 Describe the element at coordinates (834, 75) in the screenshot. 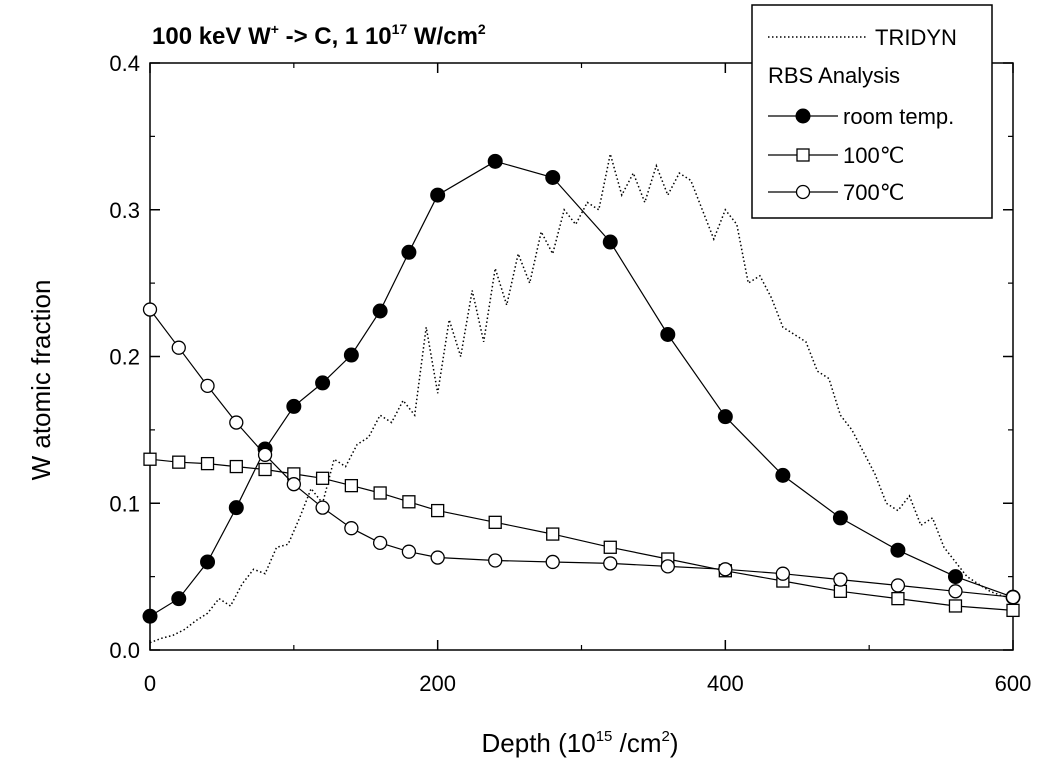

I see `legend-header: RBS Analysis` at that location.